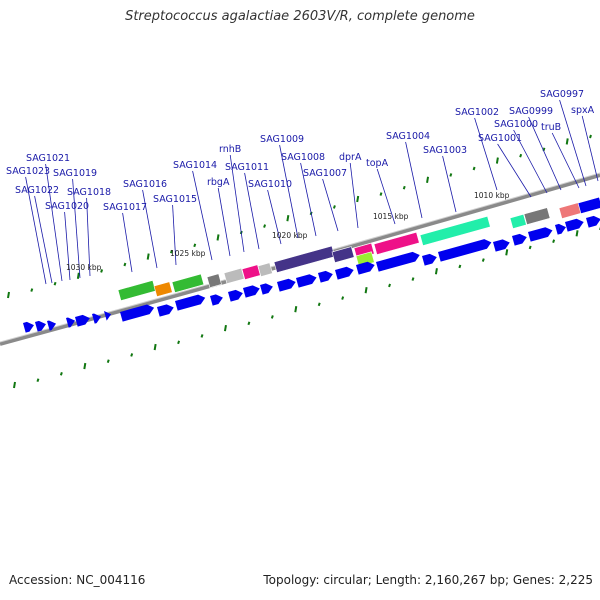 The height and width of the screenshot is (600, 600). Describe the element at coordinates (48, 158) in the screenshot. I see `gene-label: SAG1021` at that location.